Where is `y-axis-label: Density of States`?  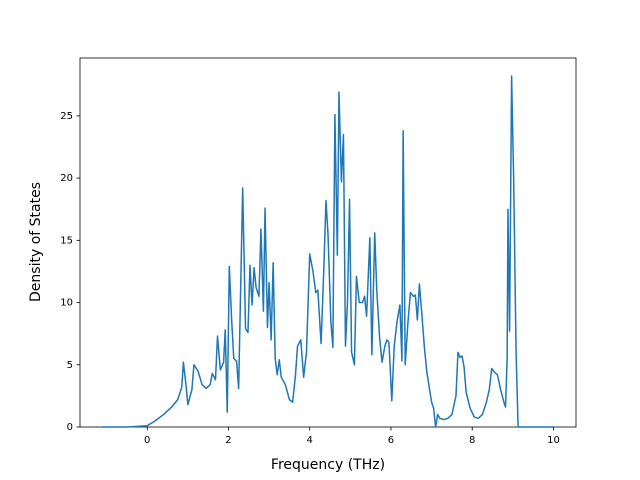 y-axis-label: Density of States is located at coordinates (36, 242).